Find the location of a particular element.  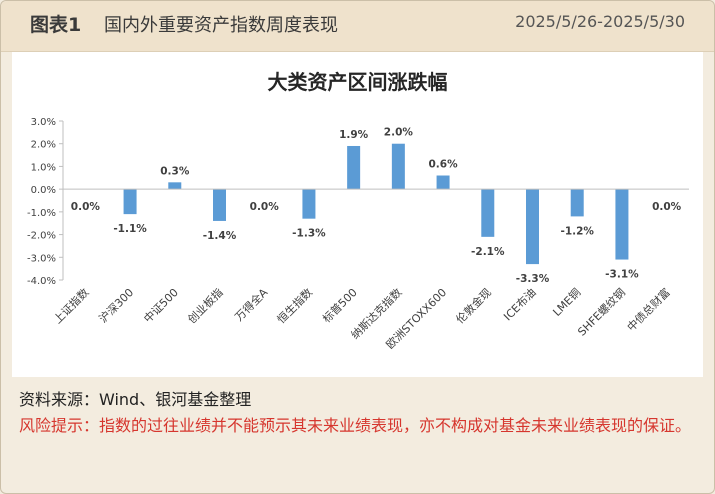

y-tick-label: 3.0% is located at coordinates (43, 122).